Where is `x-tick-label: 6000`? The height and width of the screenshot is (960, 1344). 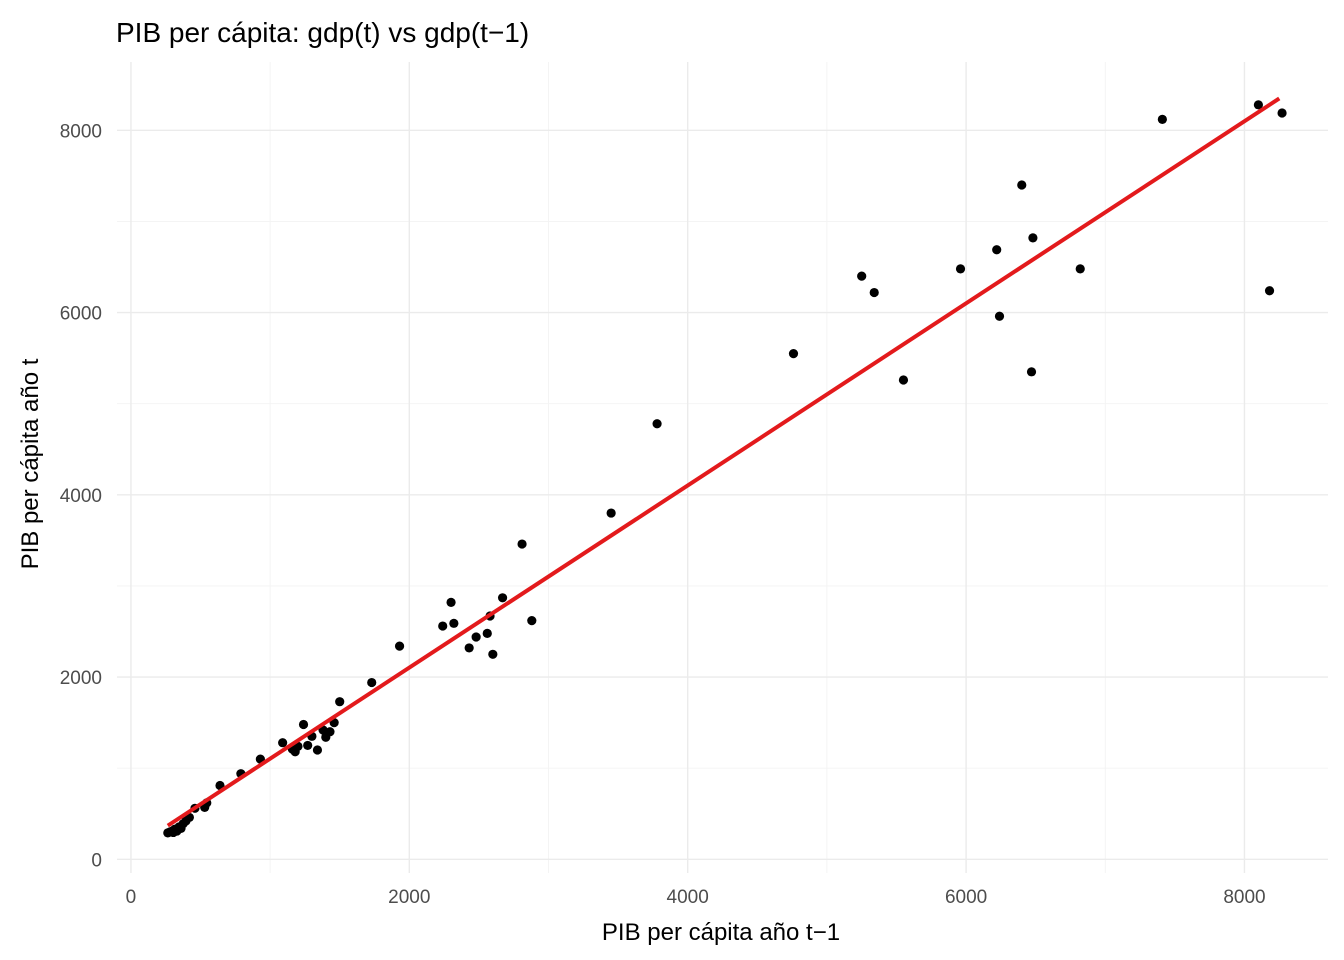 x-tick-label: 6000 is located at coordinates (966, 897).